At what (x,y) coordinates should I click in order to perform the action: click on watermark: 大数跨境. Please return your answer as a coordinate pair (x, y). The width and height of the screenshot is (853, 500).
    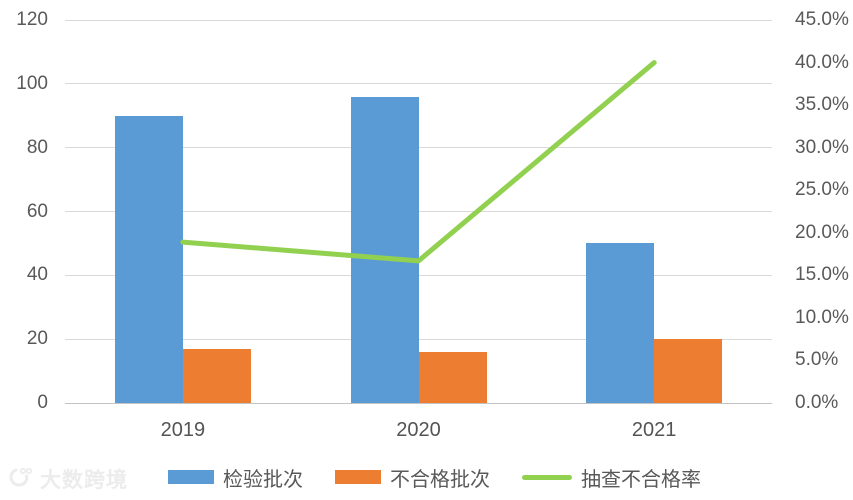
    Looking at the image, I should click on (67, 479).